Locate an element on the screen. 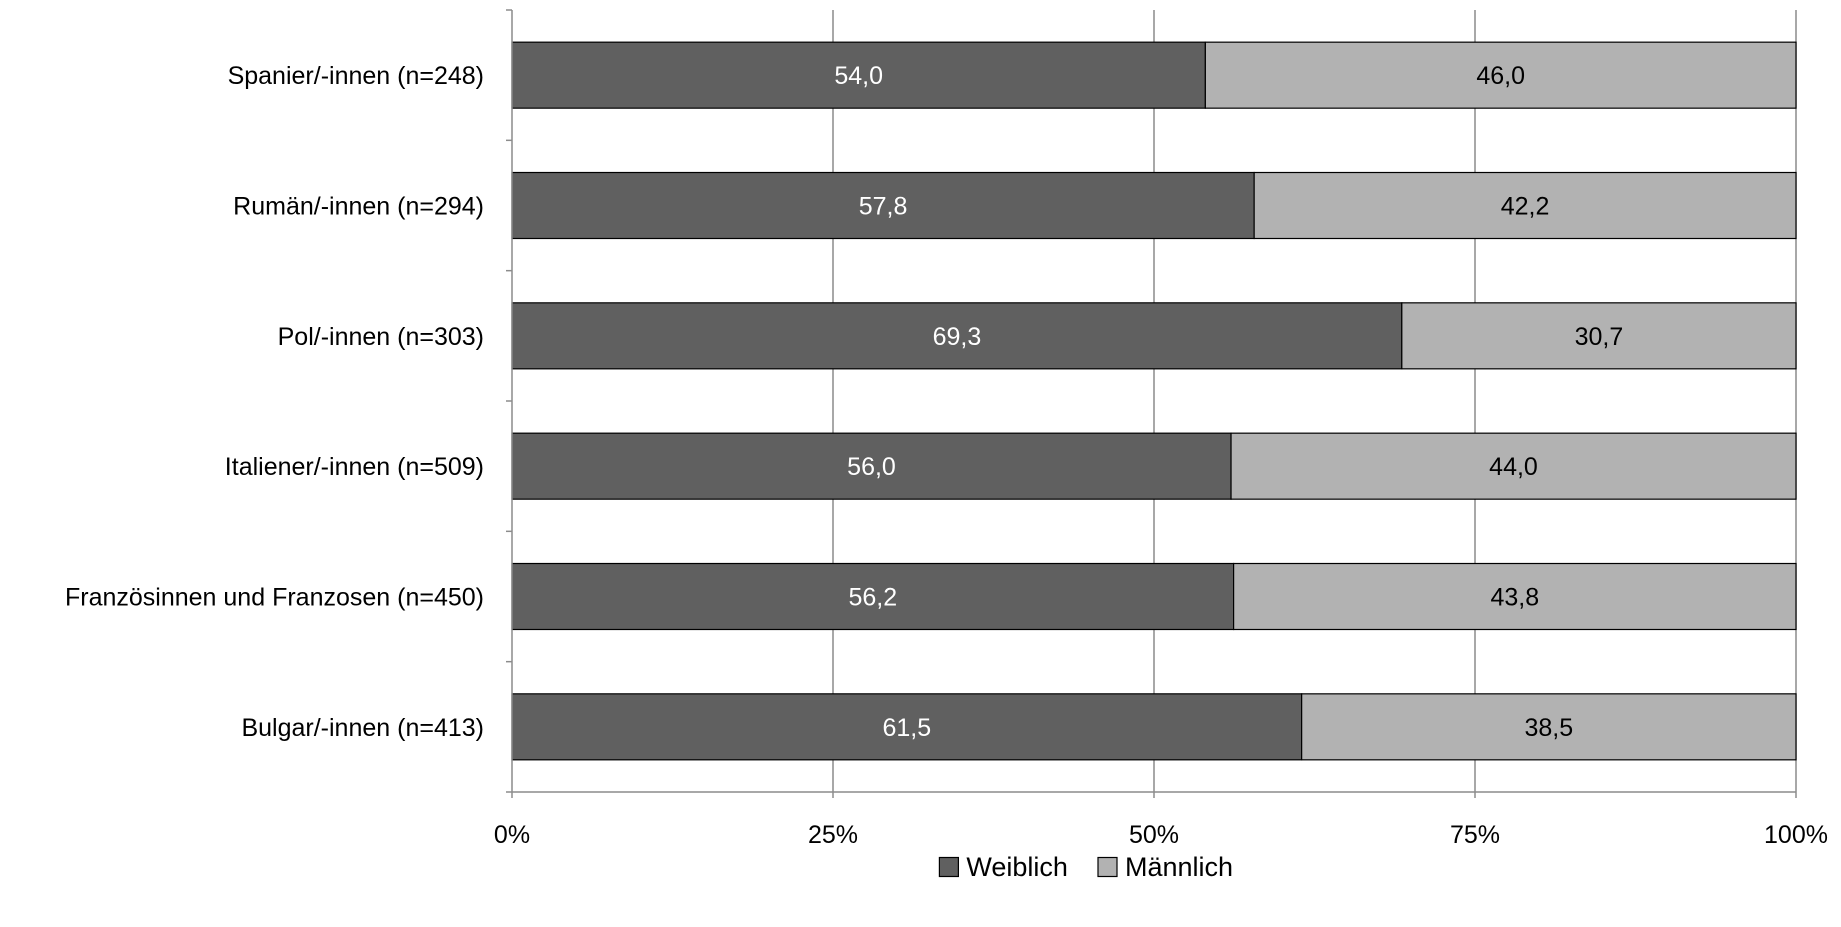  category-label-0: Spanier/-innen (n=248) is located at coordinates (356, 76).